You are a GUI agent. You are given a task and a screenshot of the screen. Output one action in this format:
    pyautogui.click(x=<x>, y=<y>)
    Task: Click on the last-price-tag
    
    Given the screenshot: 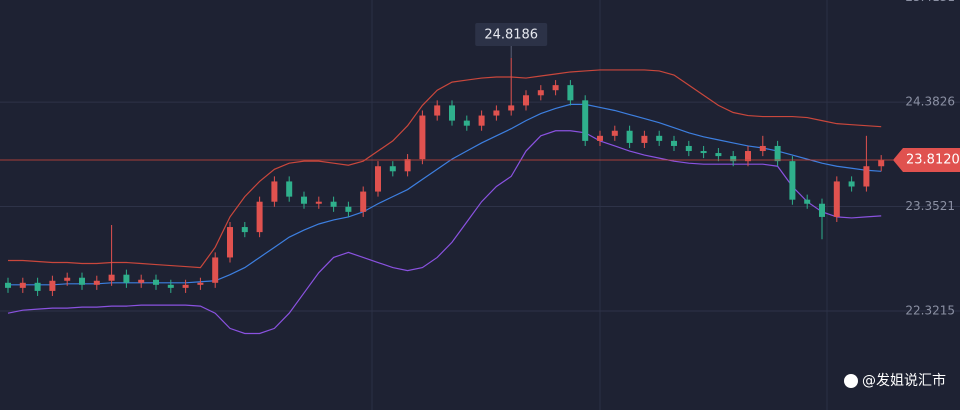 What is the action you would take?
    pyautogui.click(x=926, y=159)
    